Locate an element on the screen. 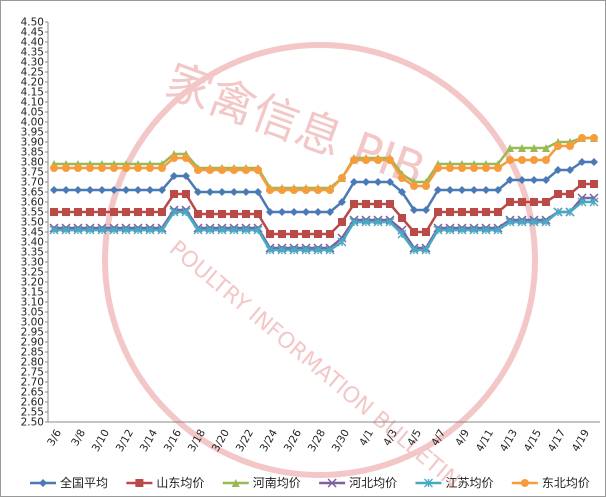  y-tick-label: 2.85 is located at coordinates (32, 353).